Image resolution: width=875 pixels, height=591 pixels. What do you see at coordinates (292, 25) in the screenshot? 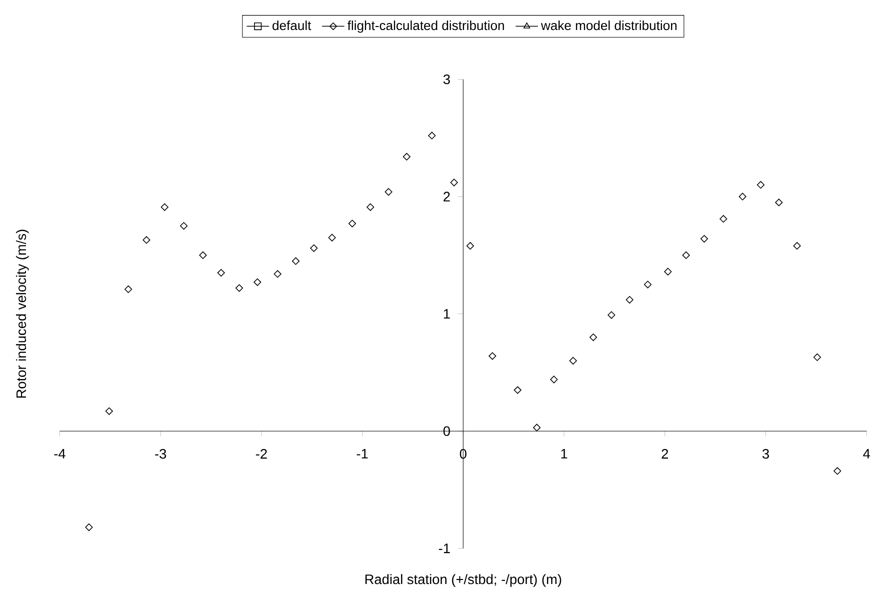
I see `legend-label: default` at bounding box center [292, 25].